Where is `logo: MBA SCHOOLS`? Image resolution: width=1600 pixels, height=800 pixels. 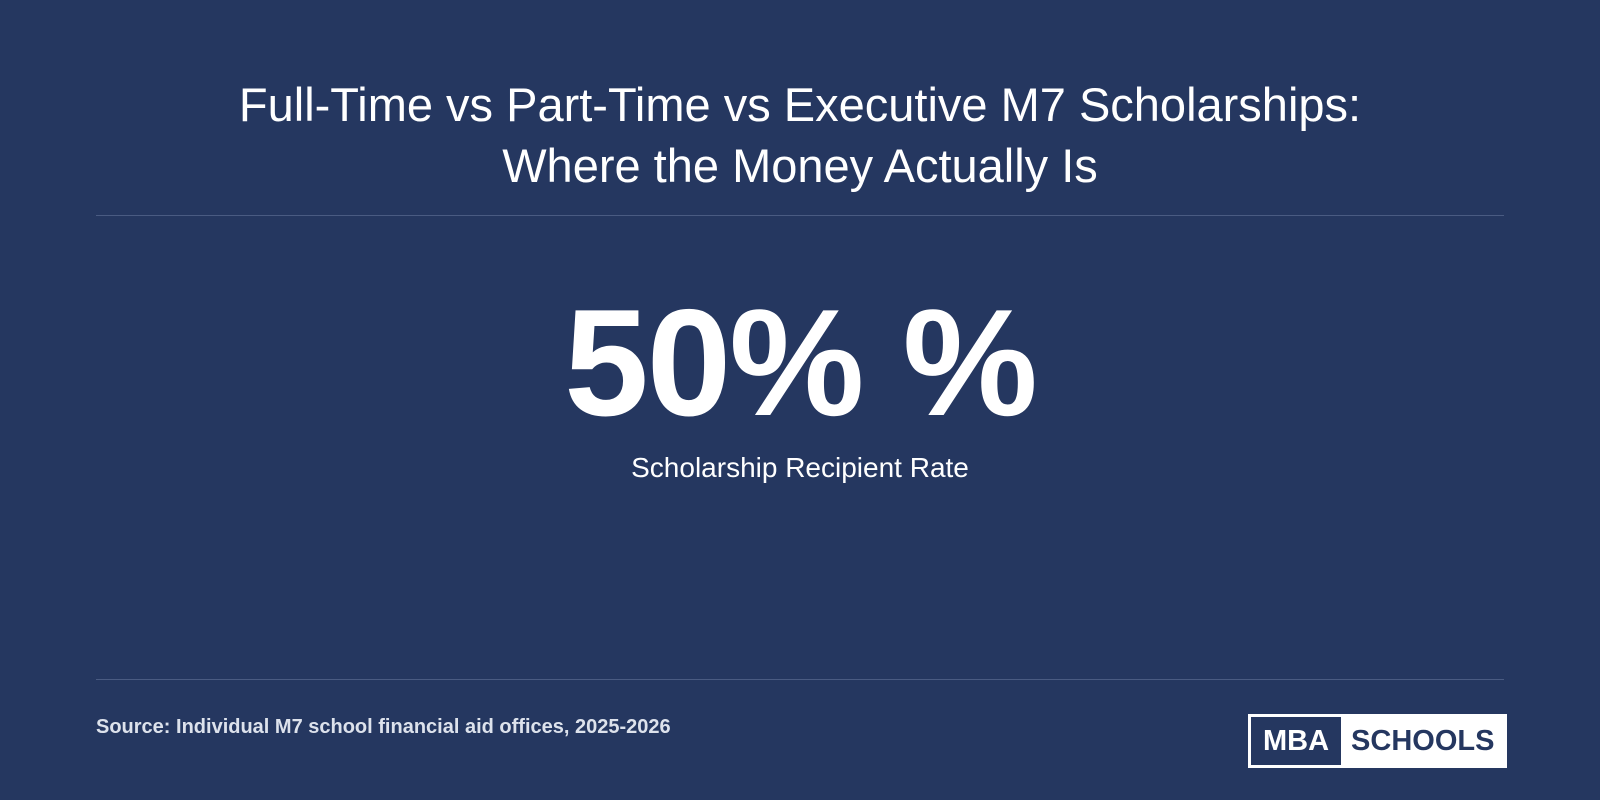 logo: MBA SCHOOLS is located at coordinates (1378, 741).